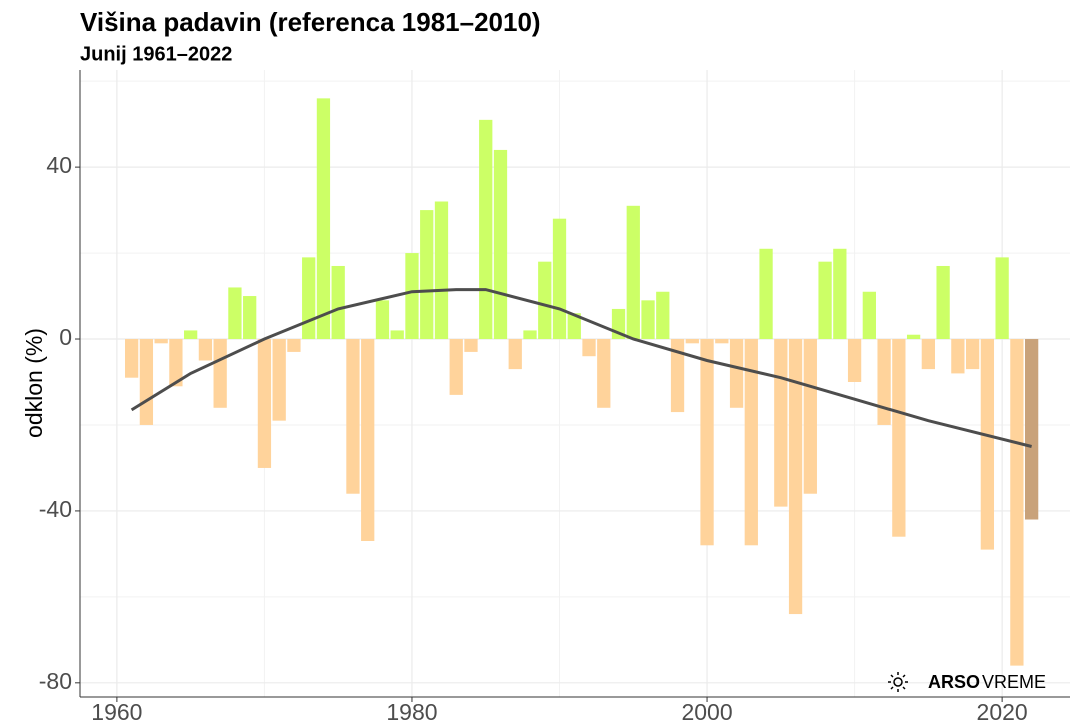 The height and width of the screenshot is (727, 1074). I want to click on y-tick-label: -40, so click(55, 509).